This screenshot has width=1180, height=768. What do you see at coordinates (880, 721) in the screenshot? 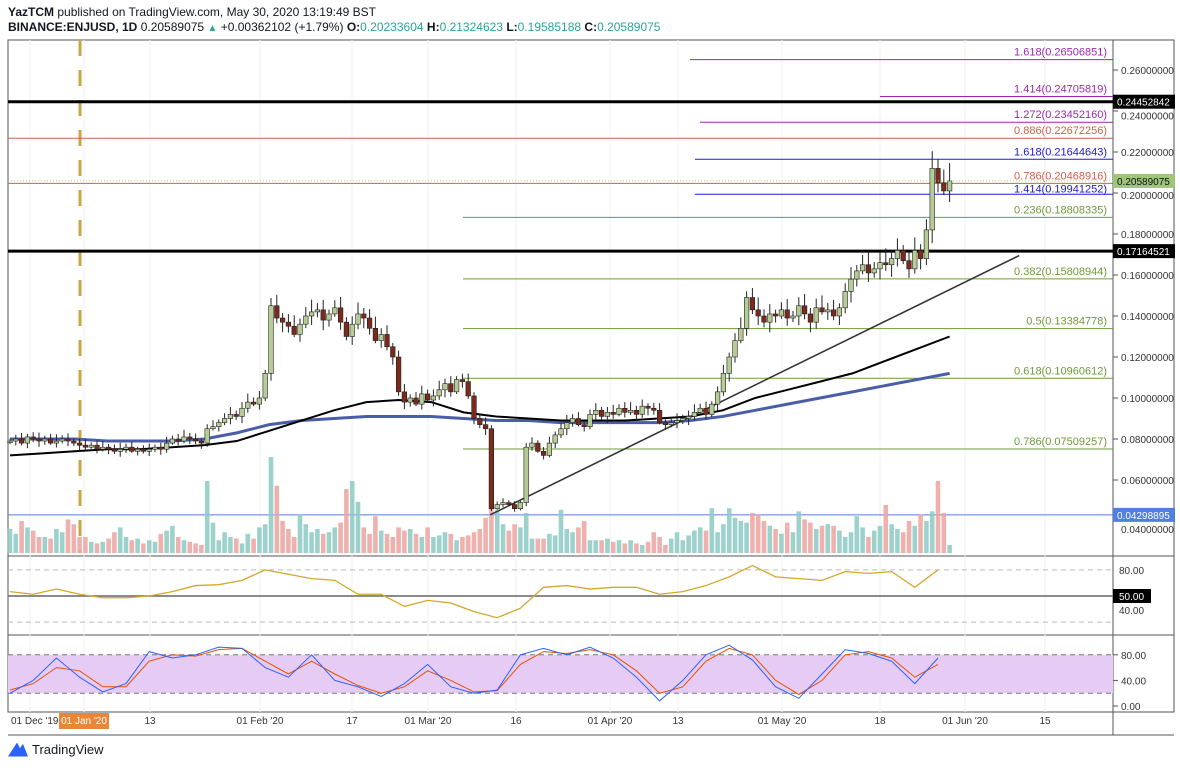
I see `time-tick-label: 18` at bounding box center [880, 721].